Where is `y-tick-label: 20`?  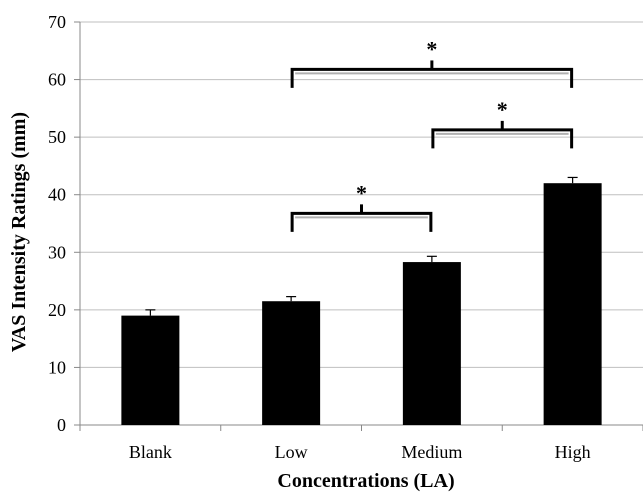
y-tick-label: 20 is located at coordinates (57, 310).